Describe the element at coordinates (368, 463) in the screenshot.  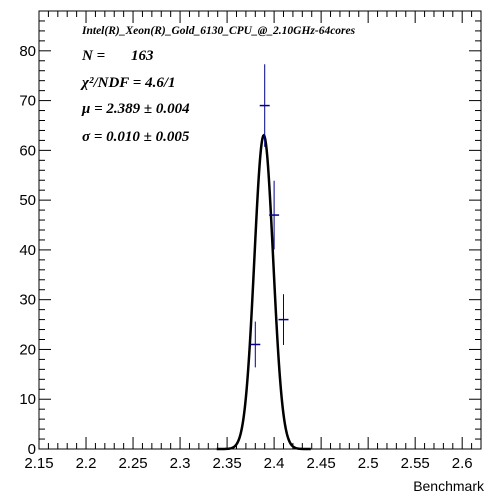
I see `x-tick-label: 2.5` at that location.